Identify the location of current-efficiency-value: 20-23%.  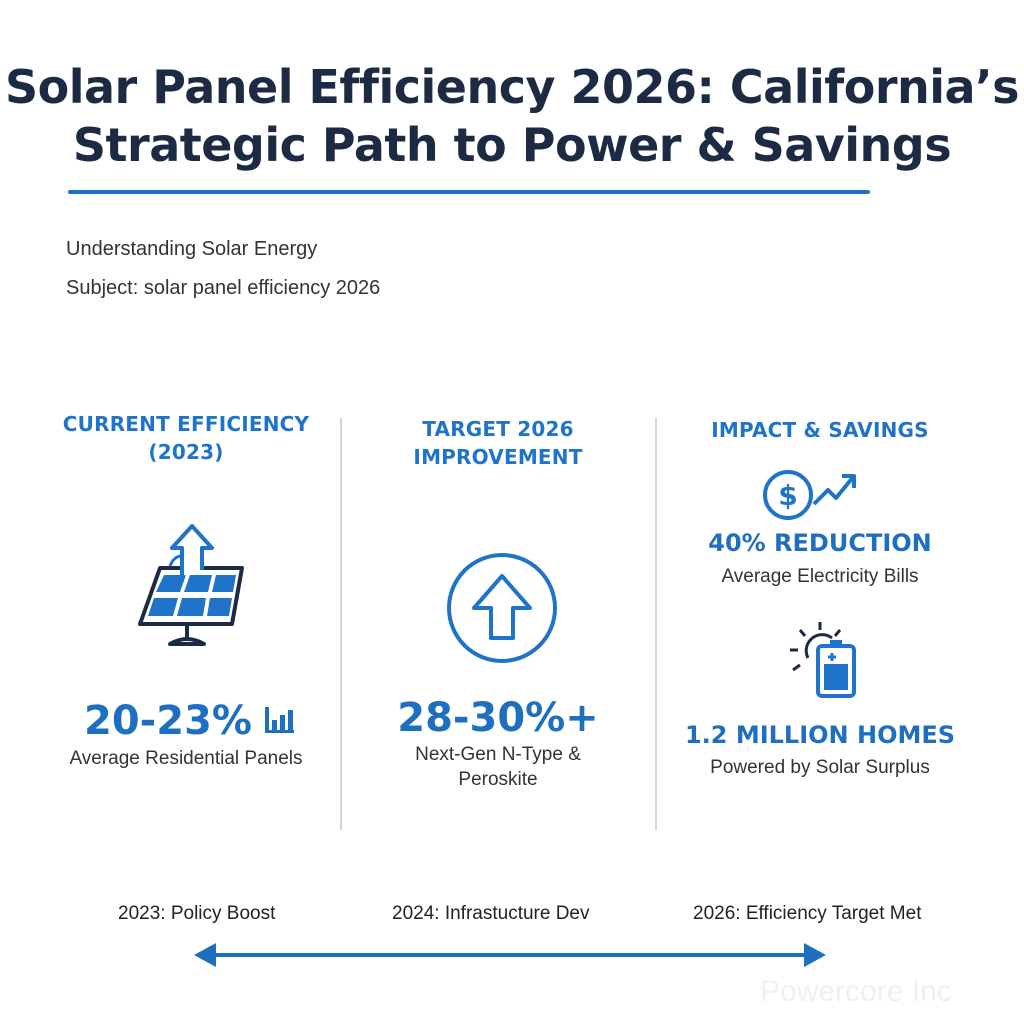
(168, 721).